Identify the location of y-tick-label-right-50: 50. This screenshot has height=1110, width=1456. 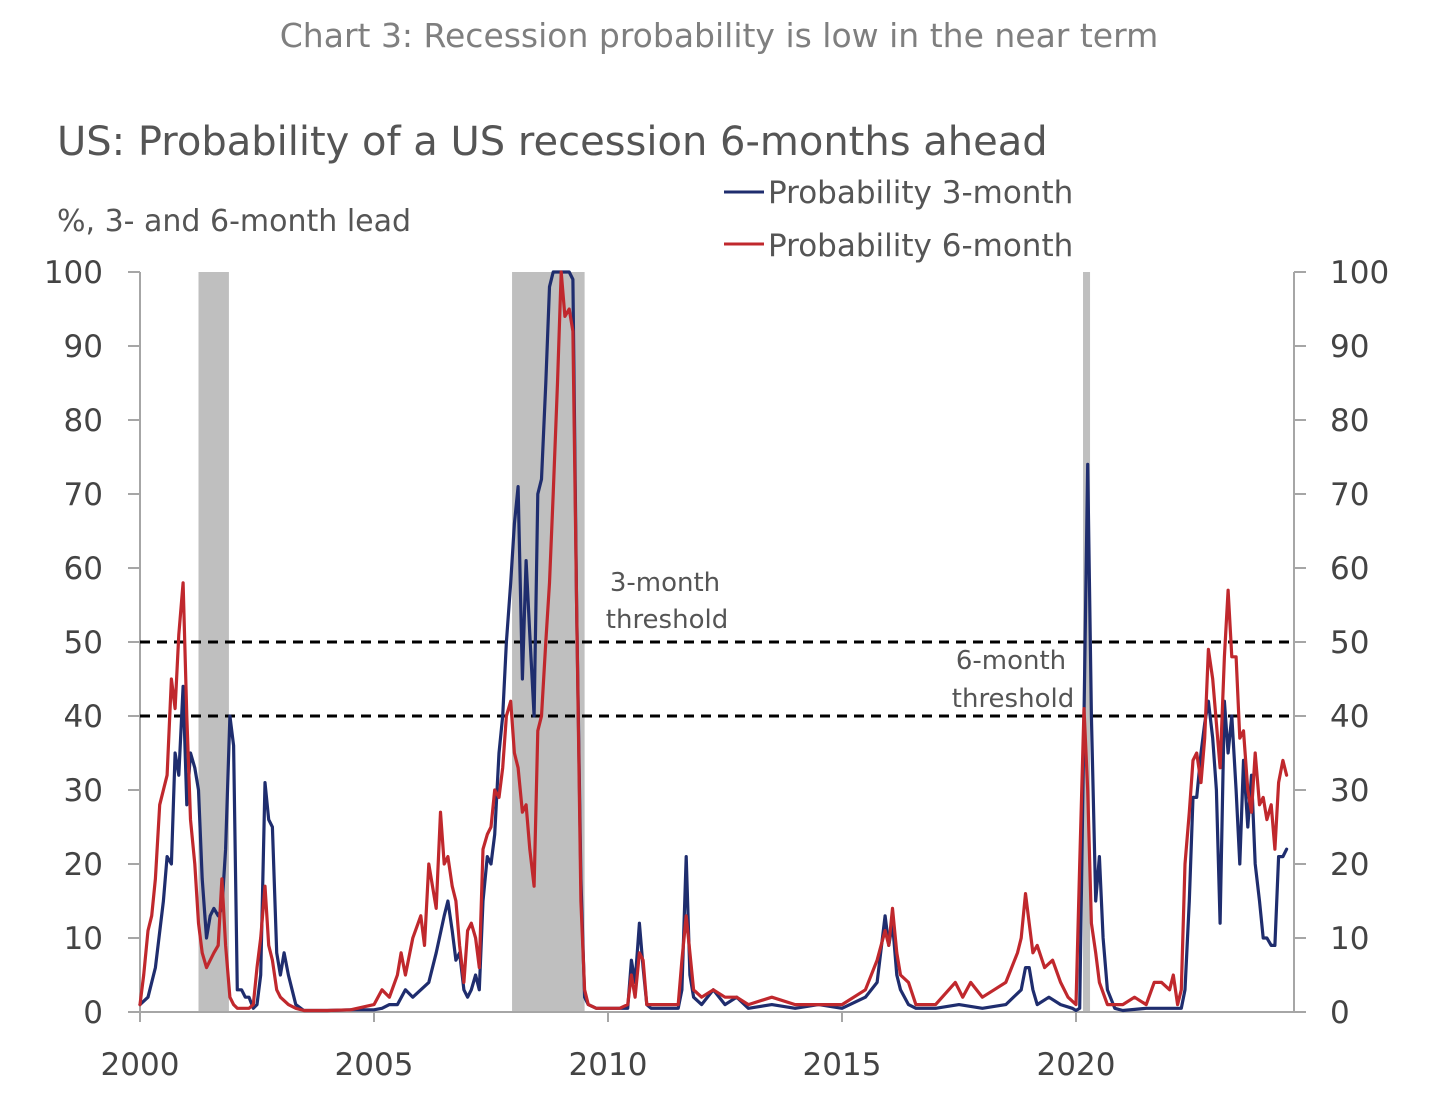
(1349, 643).